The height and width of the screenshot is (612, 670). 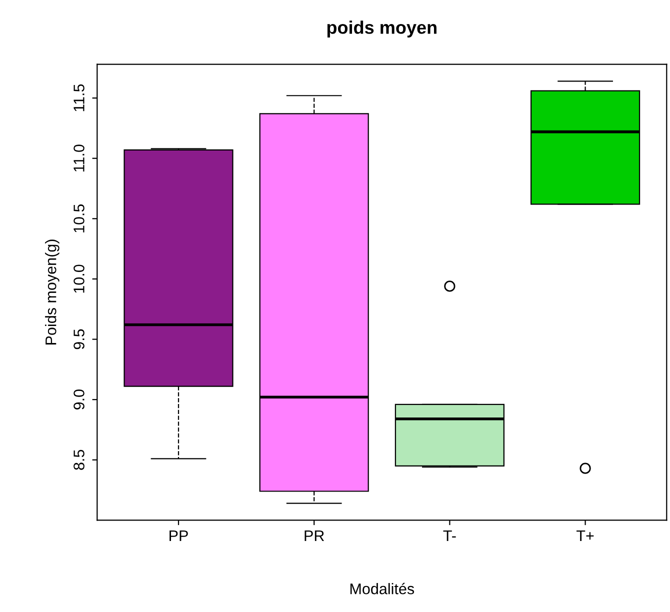 I want to click on y-tick-label: 9.0, so click(x=79, y=400).